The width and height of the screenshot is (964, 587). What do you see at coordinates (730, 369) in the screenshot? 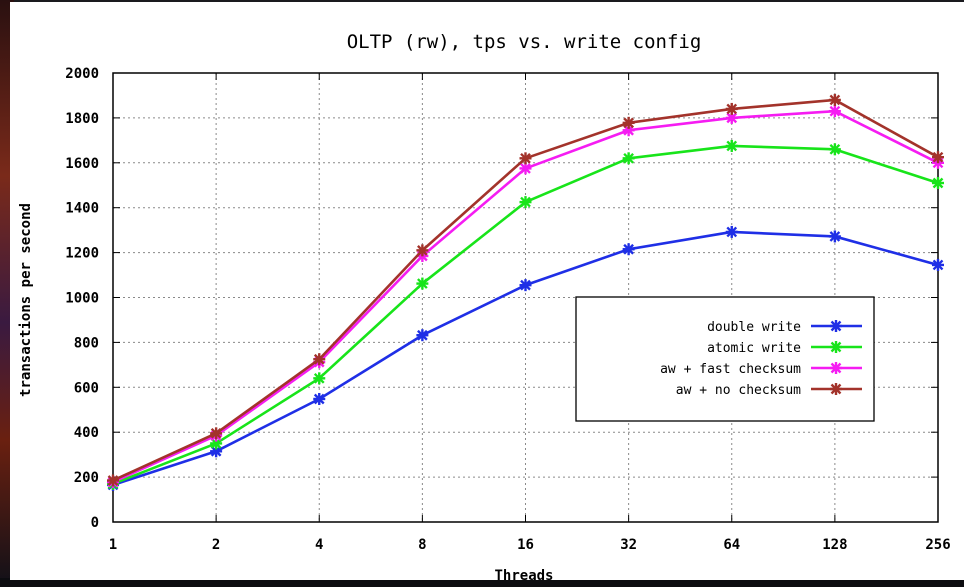
I see `legend-label-aw-fast-checksum: aw + fast checksum` at bounding box center [730, 369].